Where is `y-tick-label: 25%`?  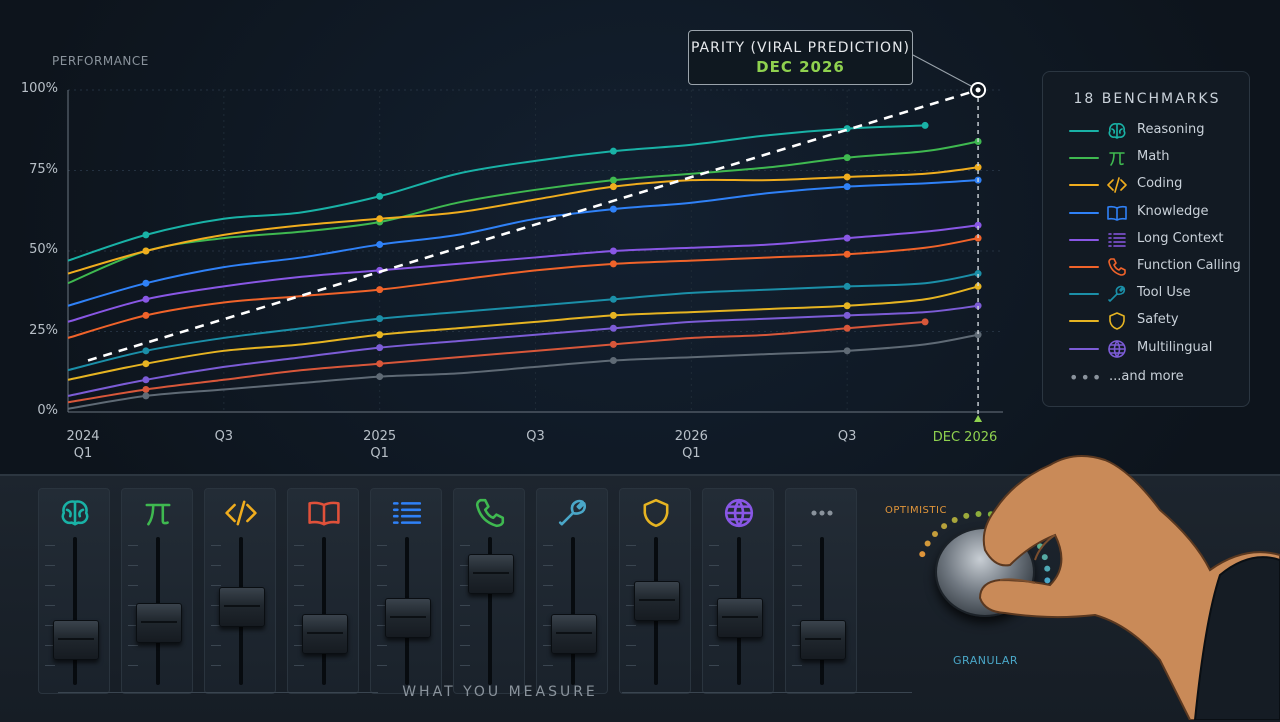
y-tick-label: 25% is located at coordinates (43, 330).